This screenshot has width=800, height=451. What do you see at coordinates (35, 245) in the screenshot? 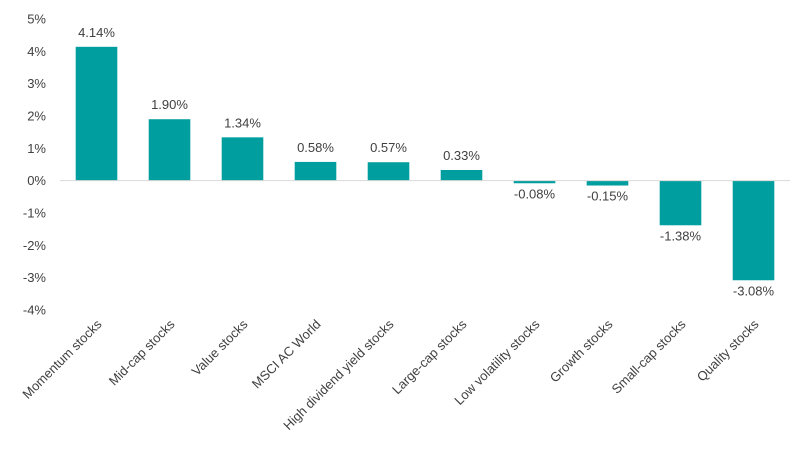
I see `y-tick-label: -2%` at bounding box center [35, 245].